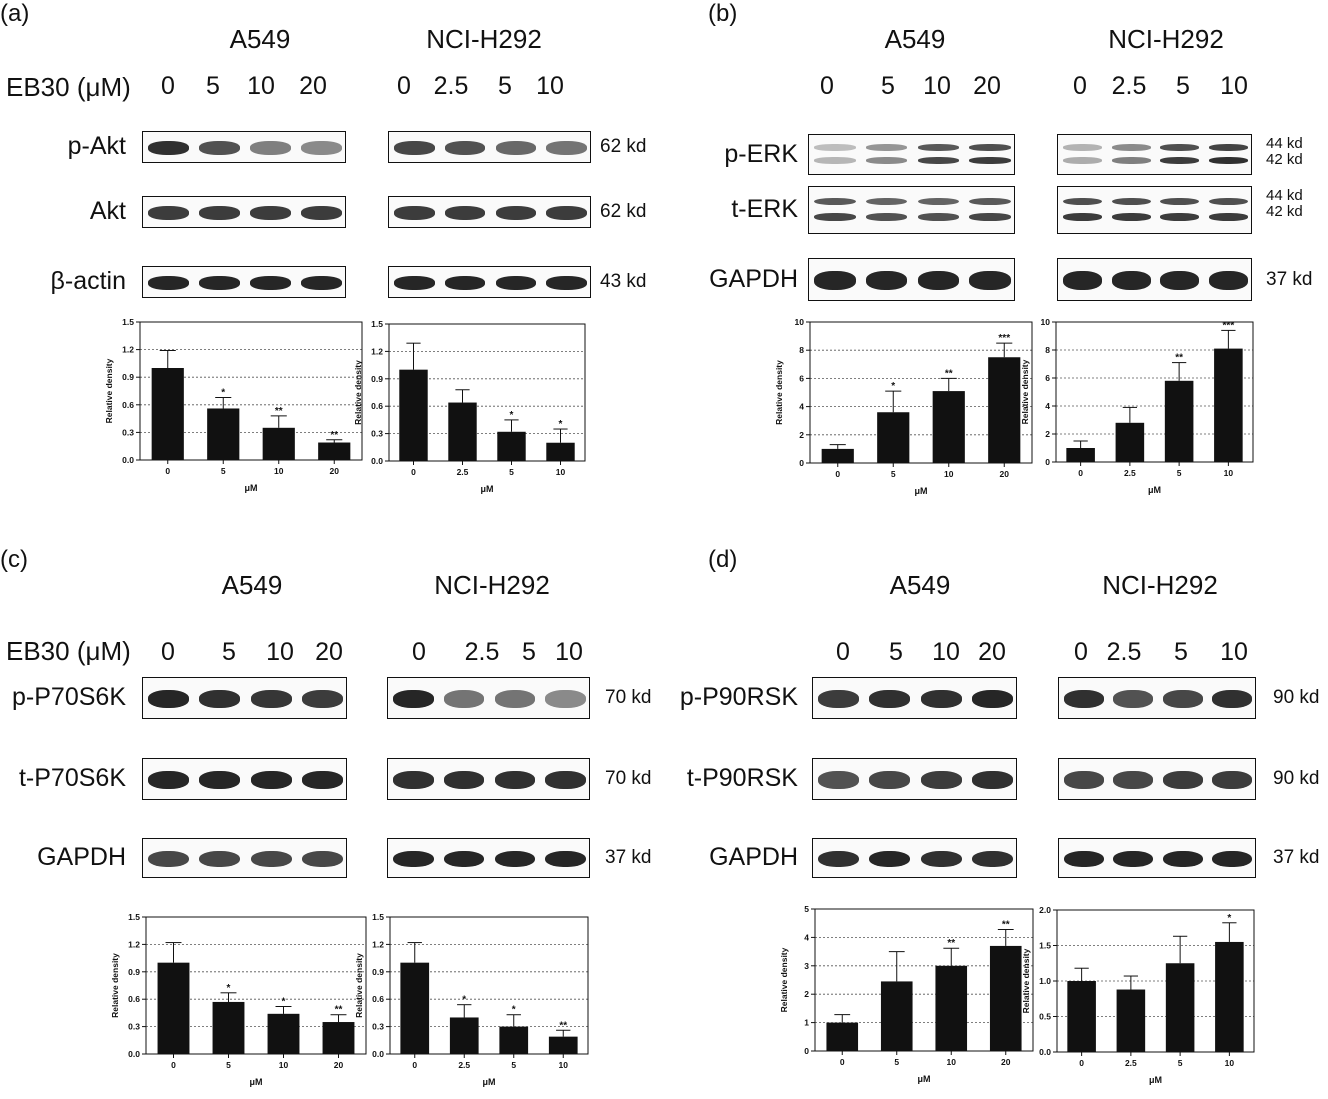 This screenshot has height=1099, width=1328. What do you see at coordinates (128, 322) in the screenshot?
I see `y-tick-label: 1.5` at bounding box center [128, 322].